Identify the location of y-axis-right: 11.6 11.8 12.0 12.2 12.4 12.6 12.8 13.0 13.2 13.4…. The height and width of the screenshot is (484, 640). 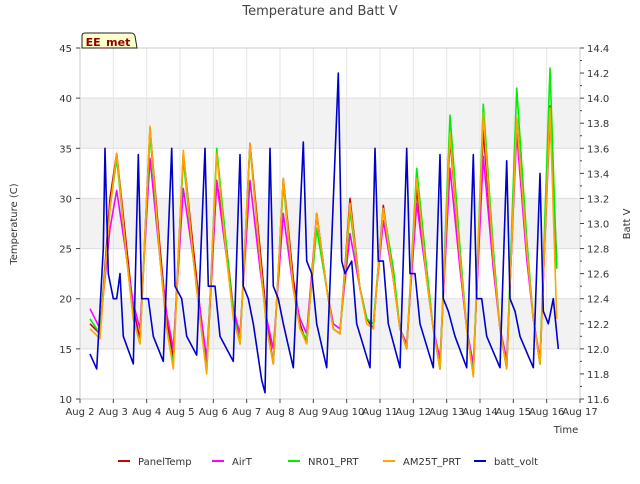
(594, 225).